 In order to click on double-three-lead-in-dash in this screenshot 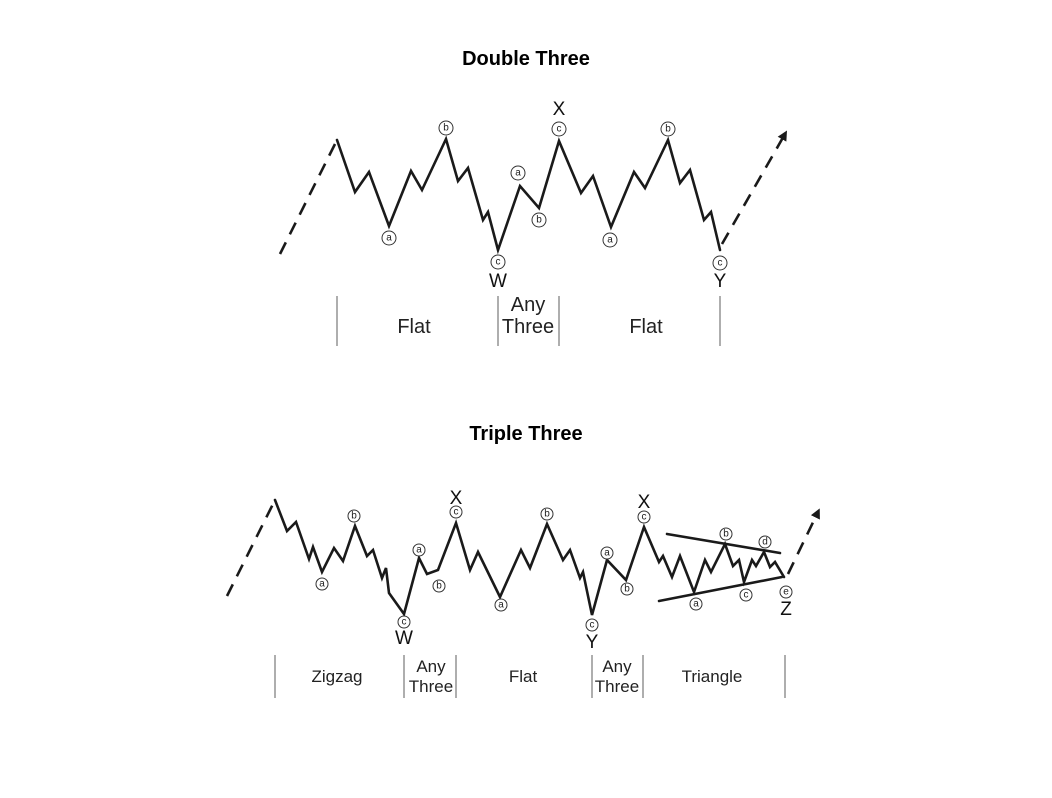, I will do `click(308, 197)`.